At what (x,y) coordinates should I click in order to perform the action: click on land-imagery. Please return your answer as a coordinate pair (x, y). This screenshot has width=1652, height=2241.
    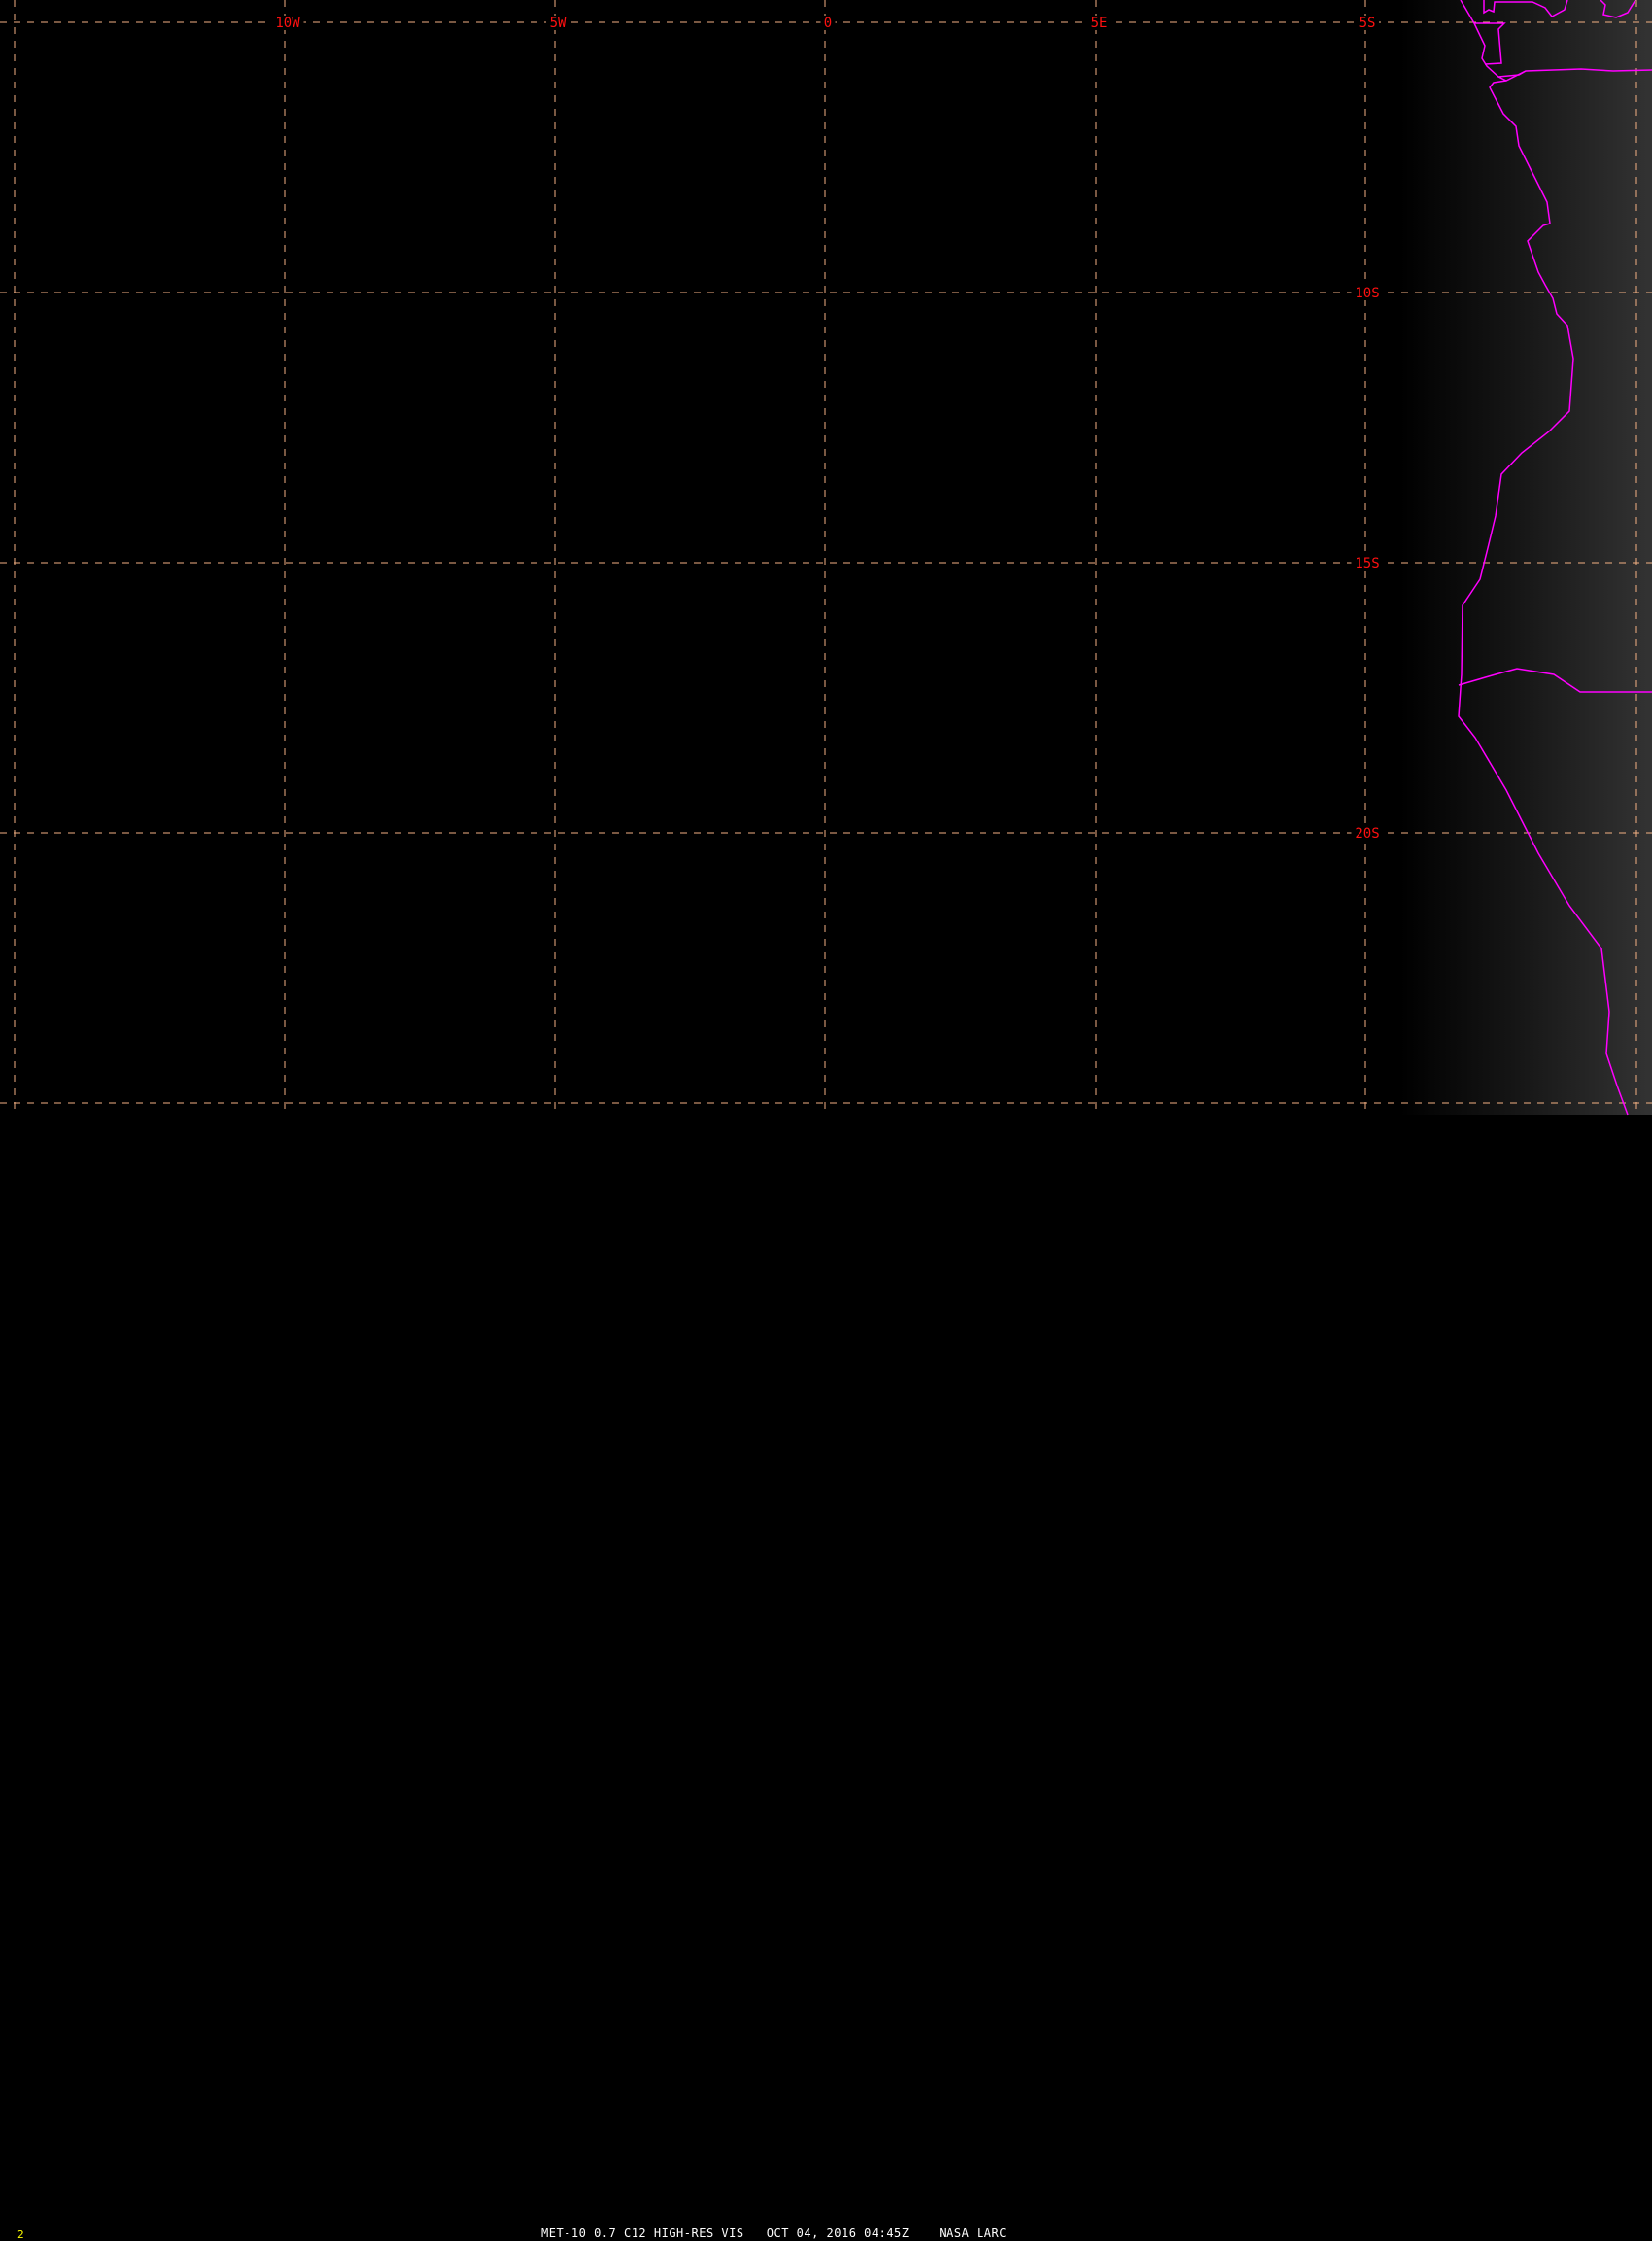
    Looking at the image, I should click on (1526, 557).